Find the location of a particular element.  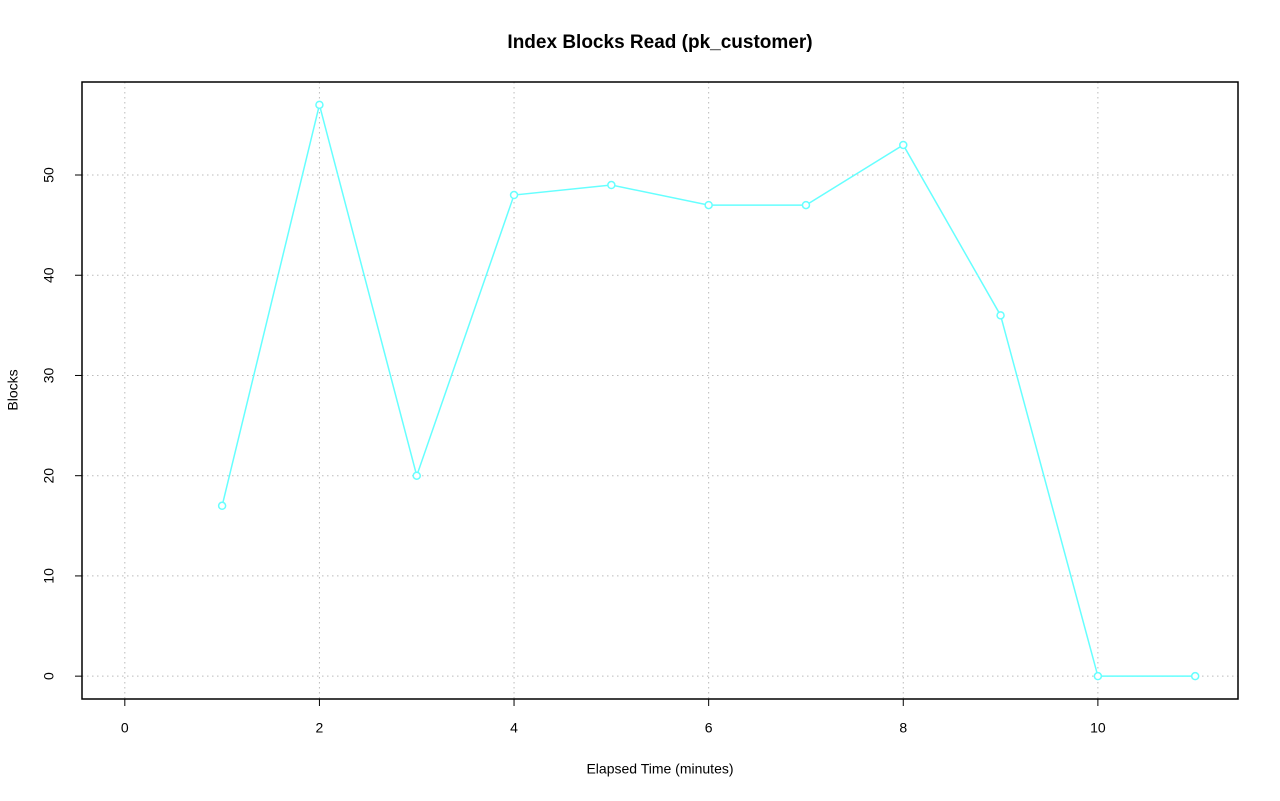

y-tick-label: 10 is located at coordinates (49, 576).